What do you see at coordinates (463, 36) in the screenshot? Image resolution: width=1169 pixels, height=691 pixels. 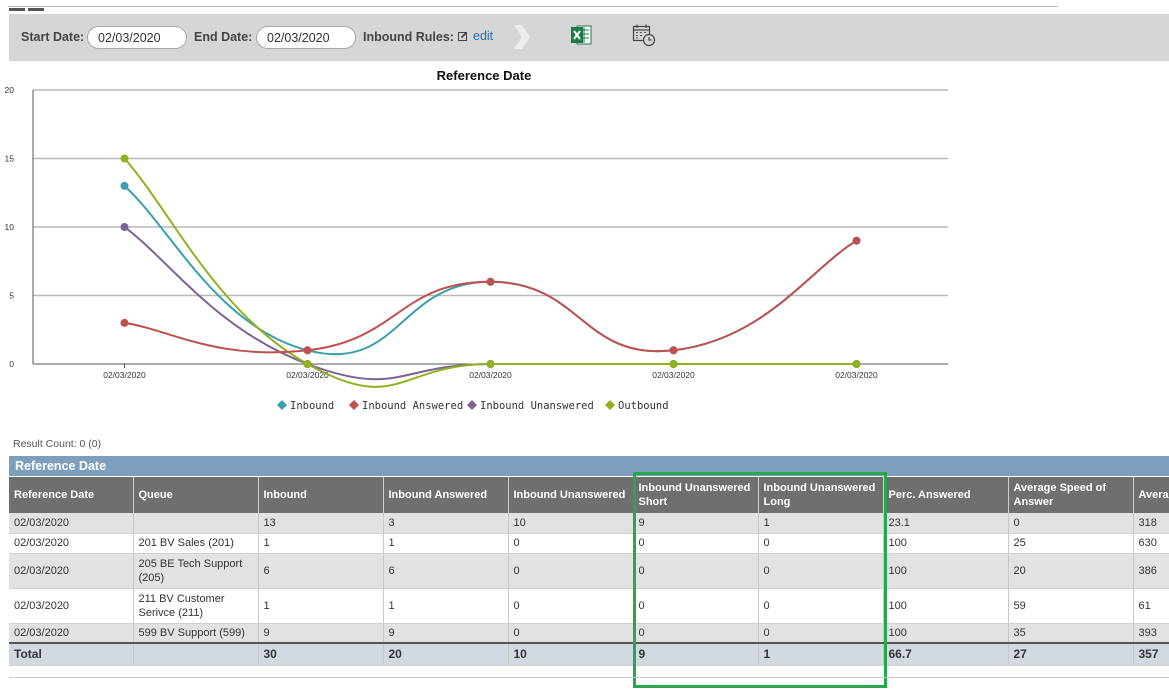 I see `edit-icon` at bounding box center [463, 36].